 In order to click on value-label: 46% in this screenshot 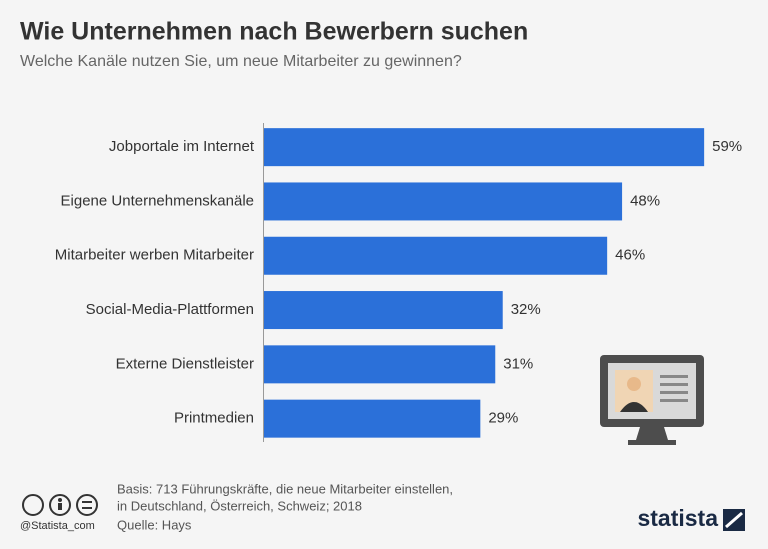, I will do `click(630, 255)`.